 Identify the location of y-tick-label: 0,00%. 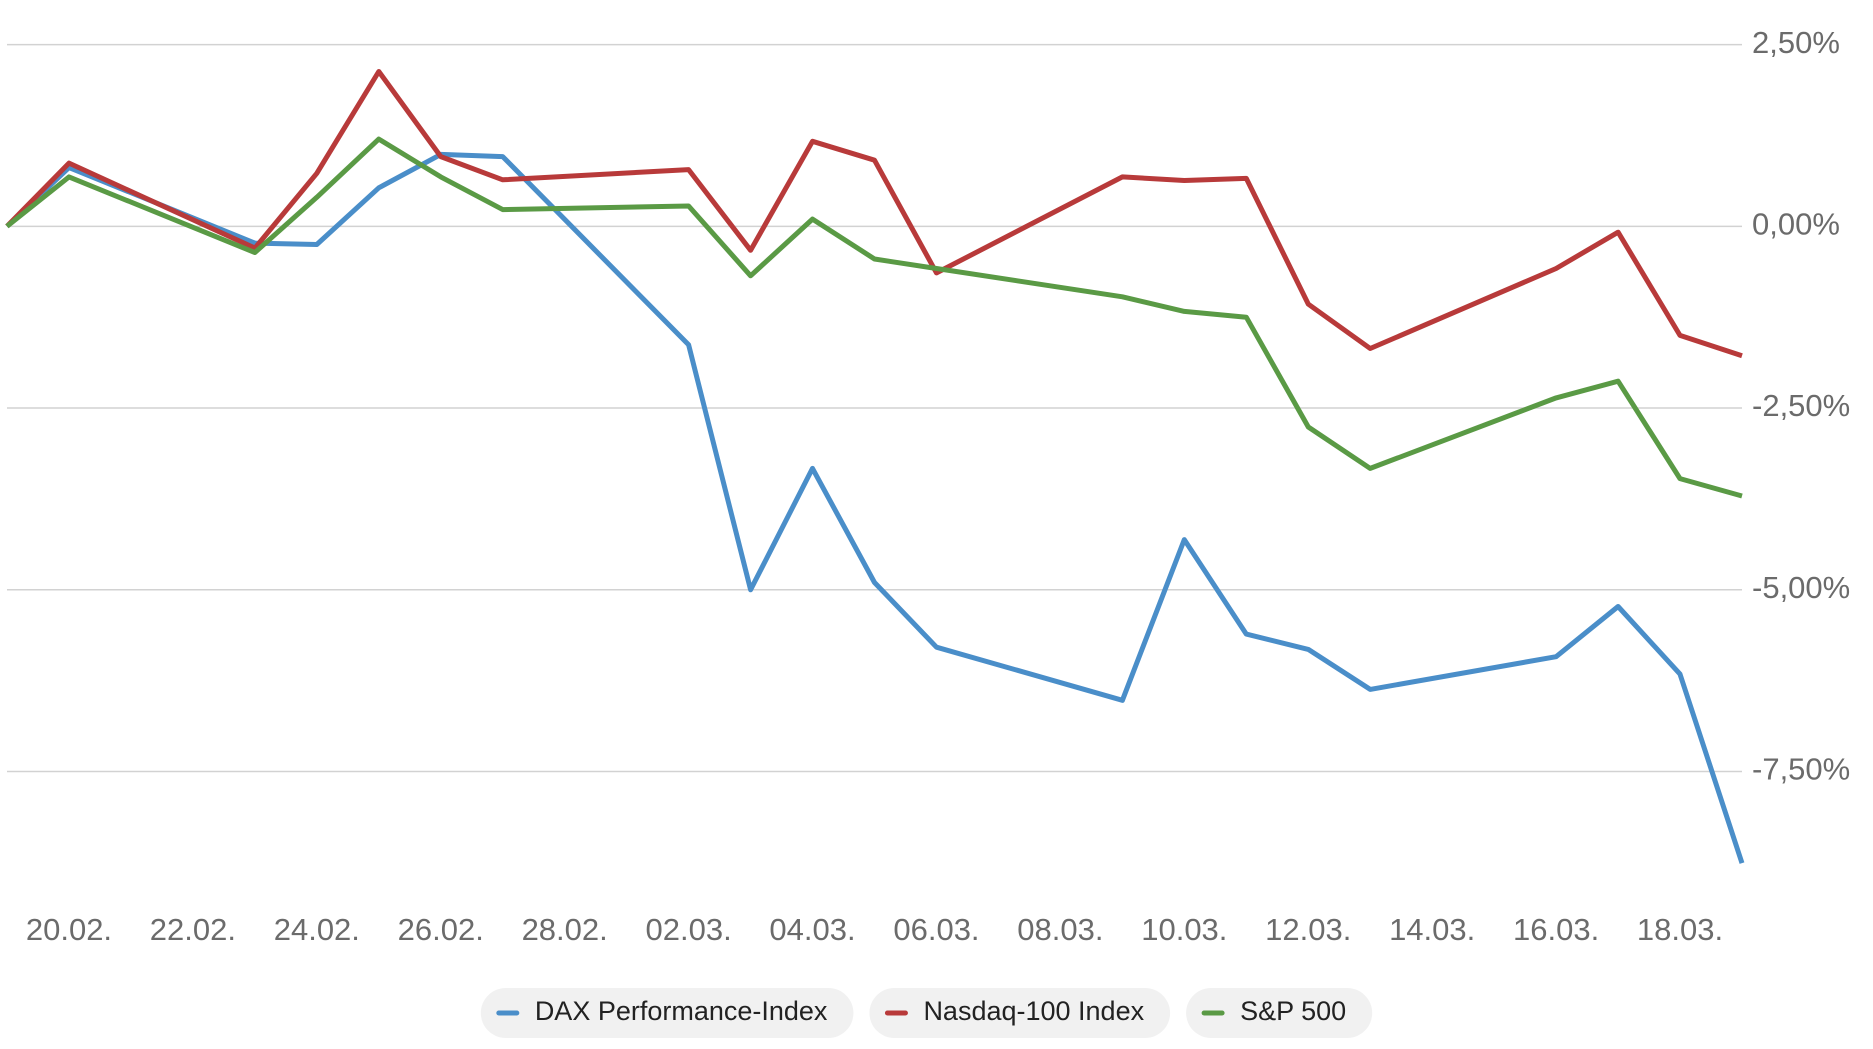
(1796, 224).